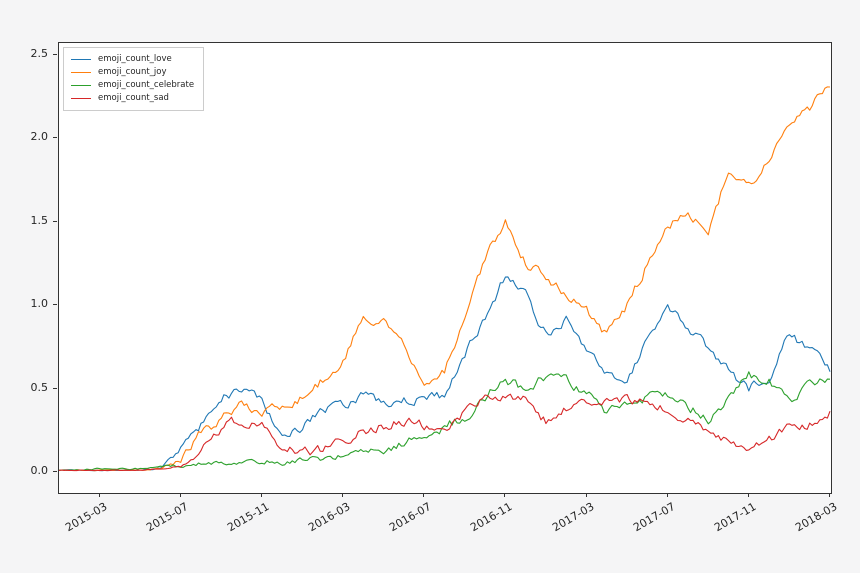 Image resolution: width=860 pixels, height=573 pixels. I want to click on series-line-emoji_count_sad, so click(445, 432).